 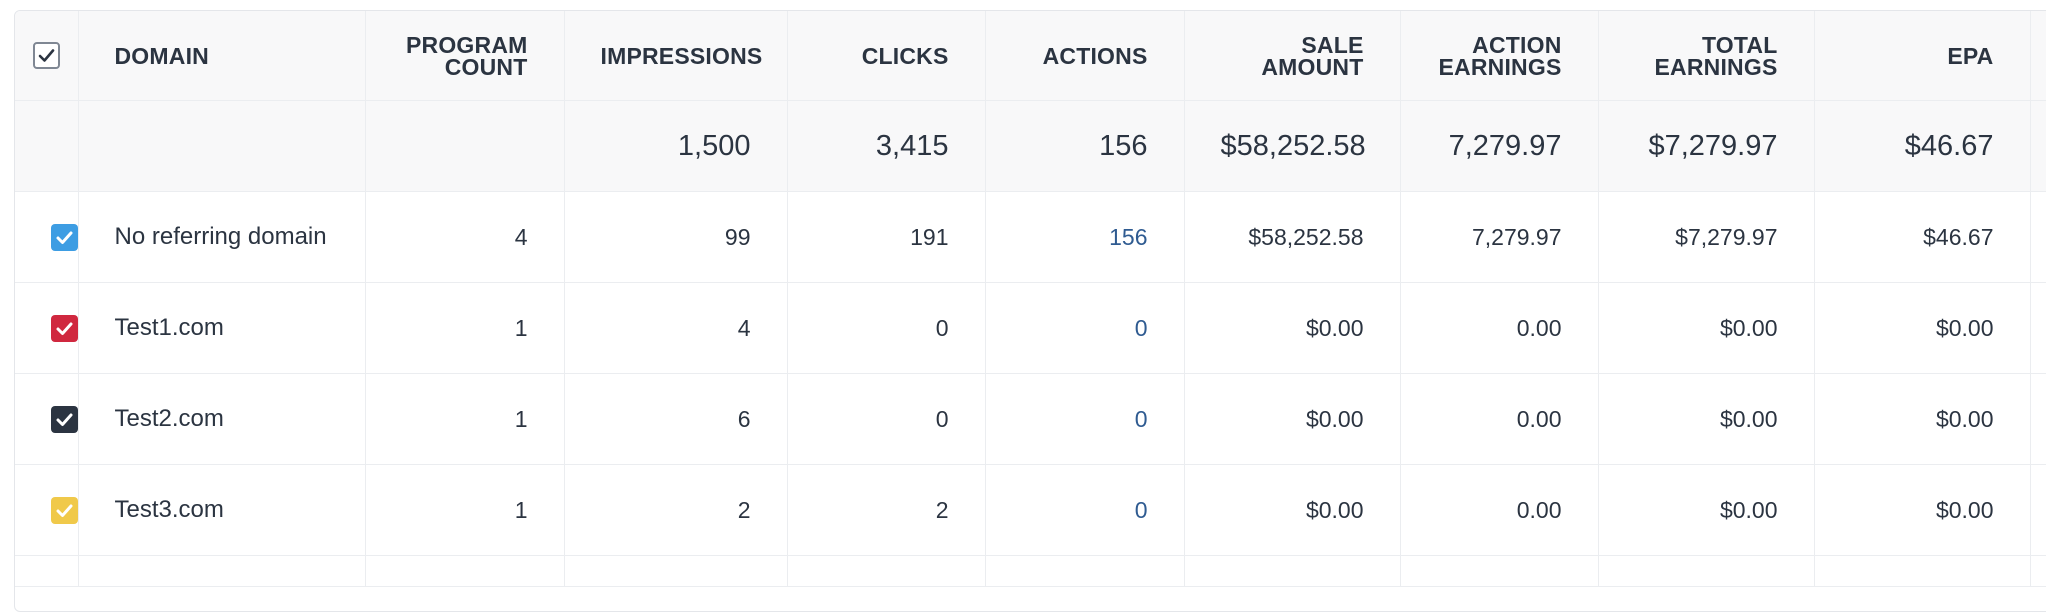 I want to click on column-header-epa: EPA, so click(x=1922, y=56).